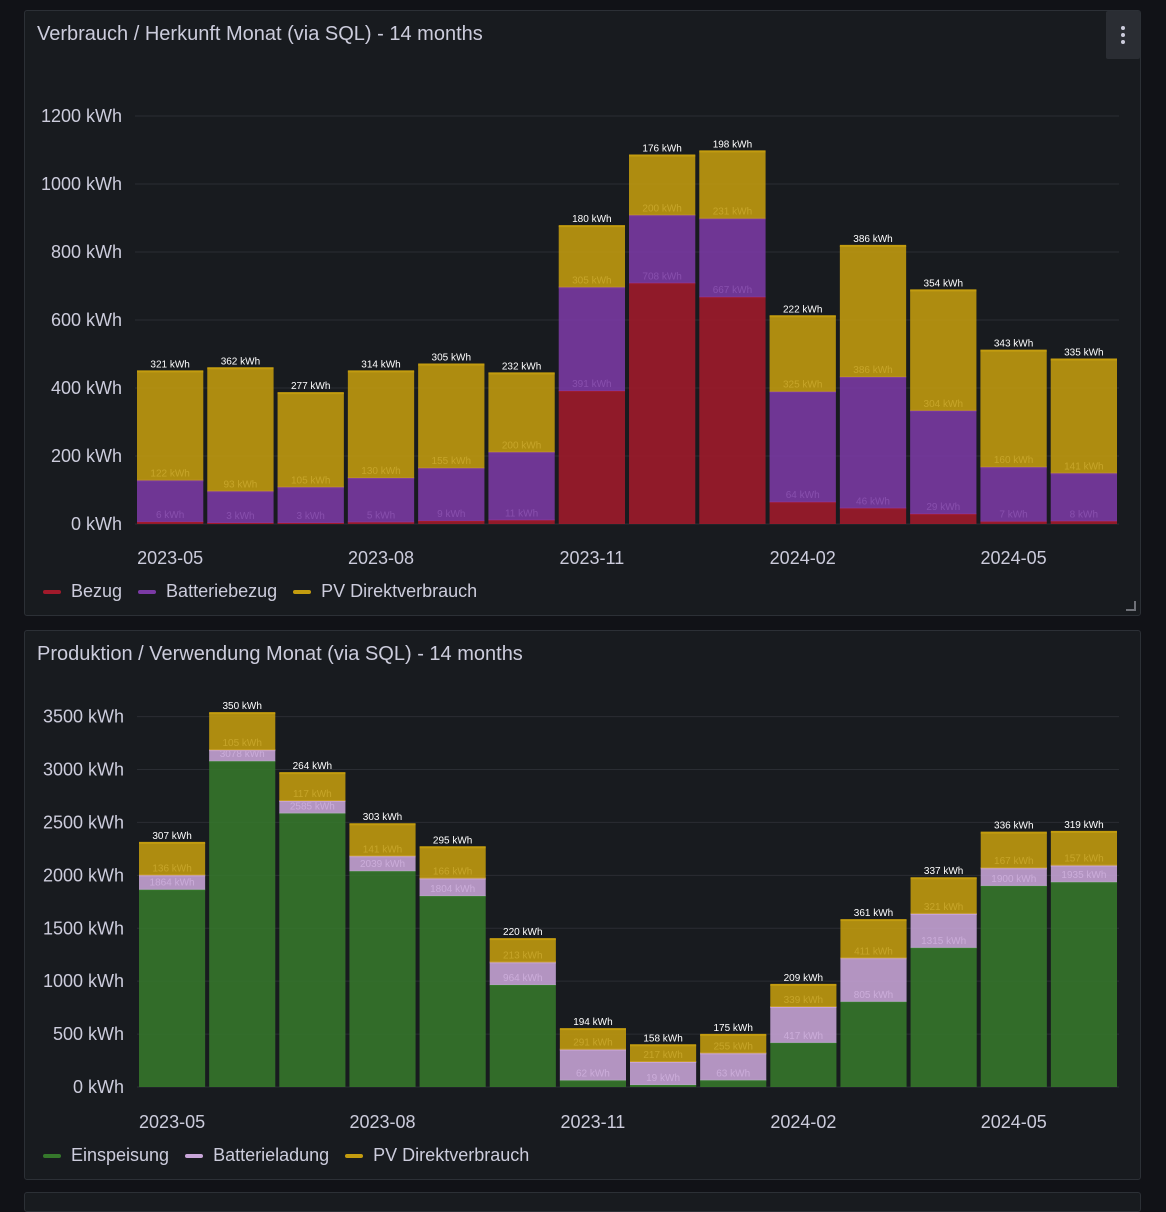 The image size is (1166, 1212). What do you see at coordinates (86, 320) in the screenshot?
I see `y-tick-label: 600 kWh` at bounding box center [86, 320].